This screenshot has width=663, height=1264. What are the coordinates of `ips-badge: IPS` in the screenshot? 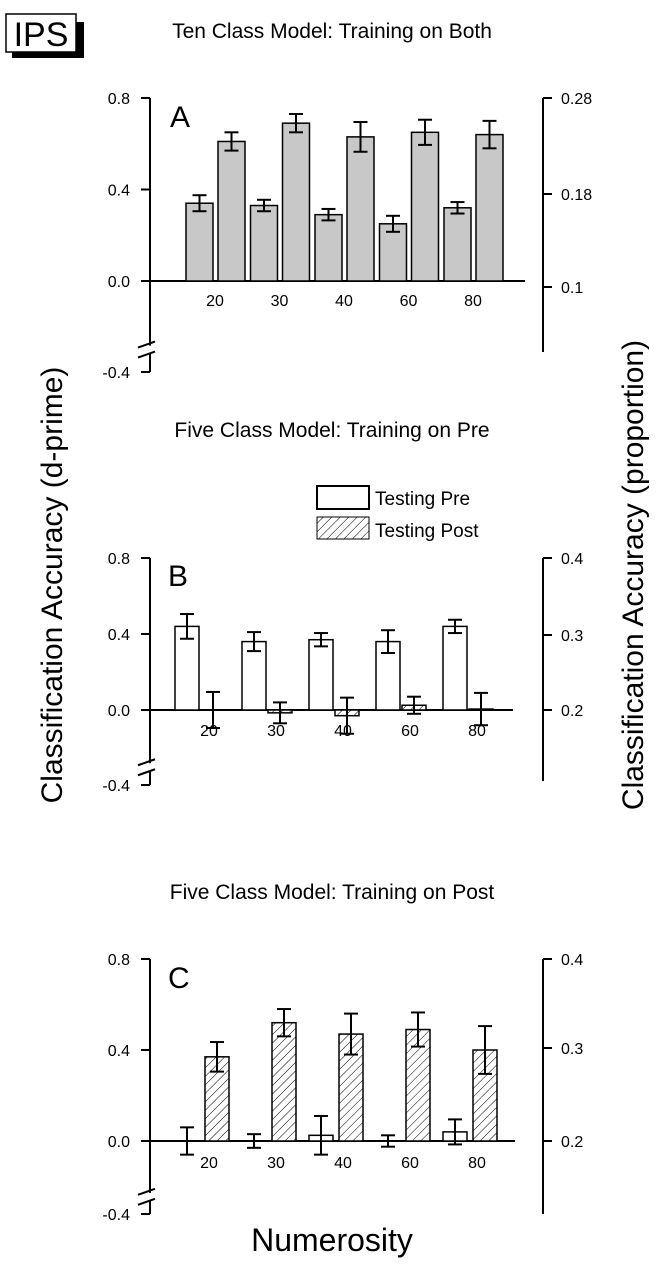 It's located at (44, 35).